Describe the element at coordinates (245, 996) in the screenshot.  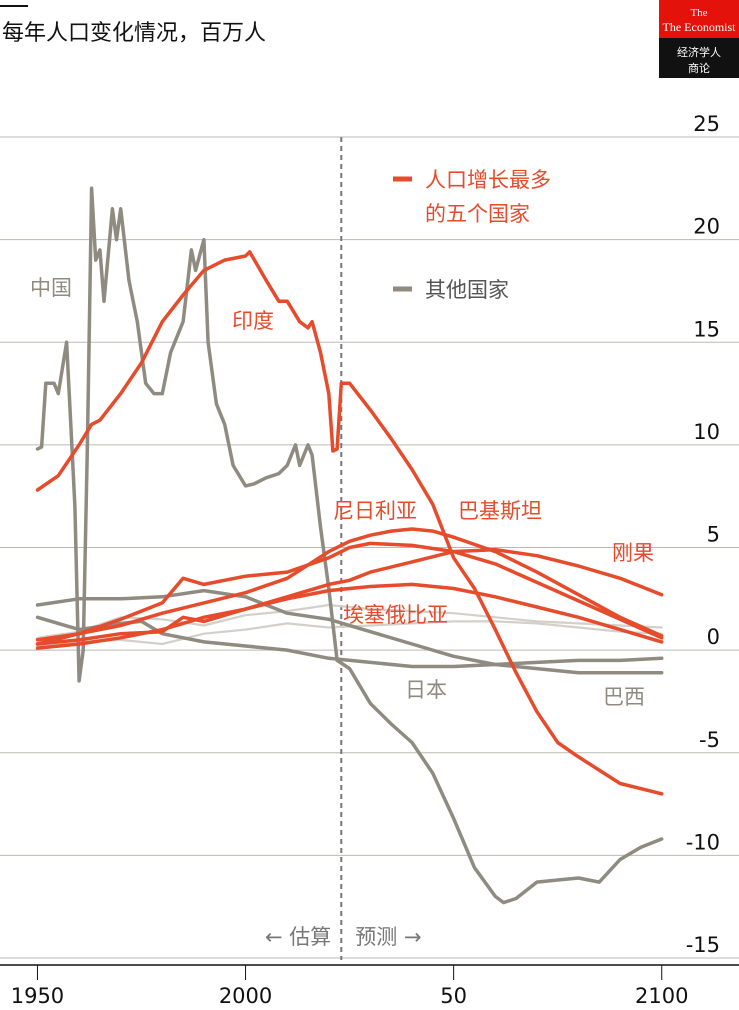
I see `x-tick-label: 2000` at that location.